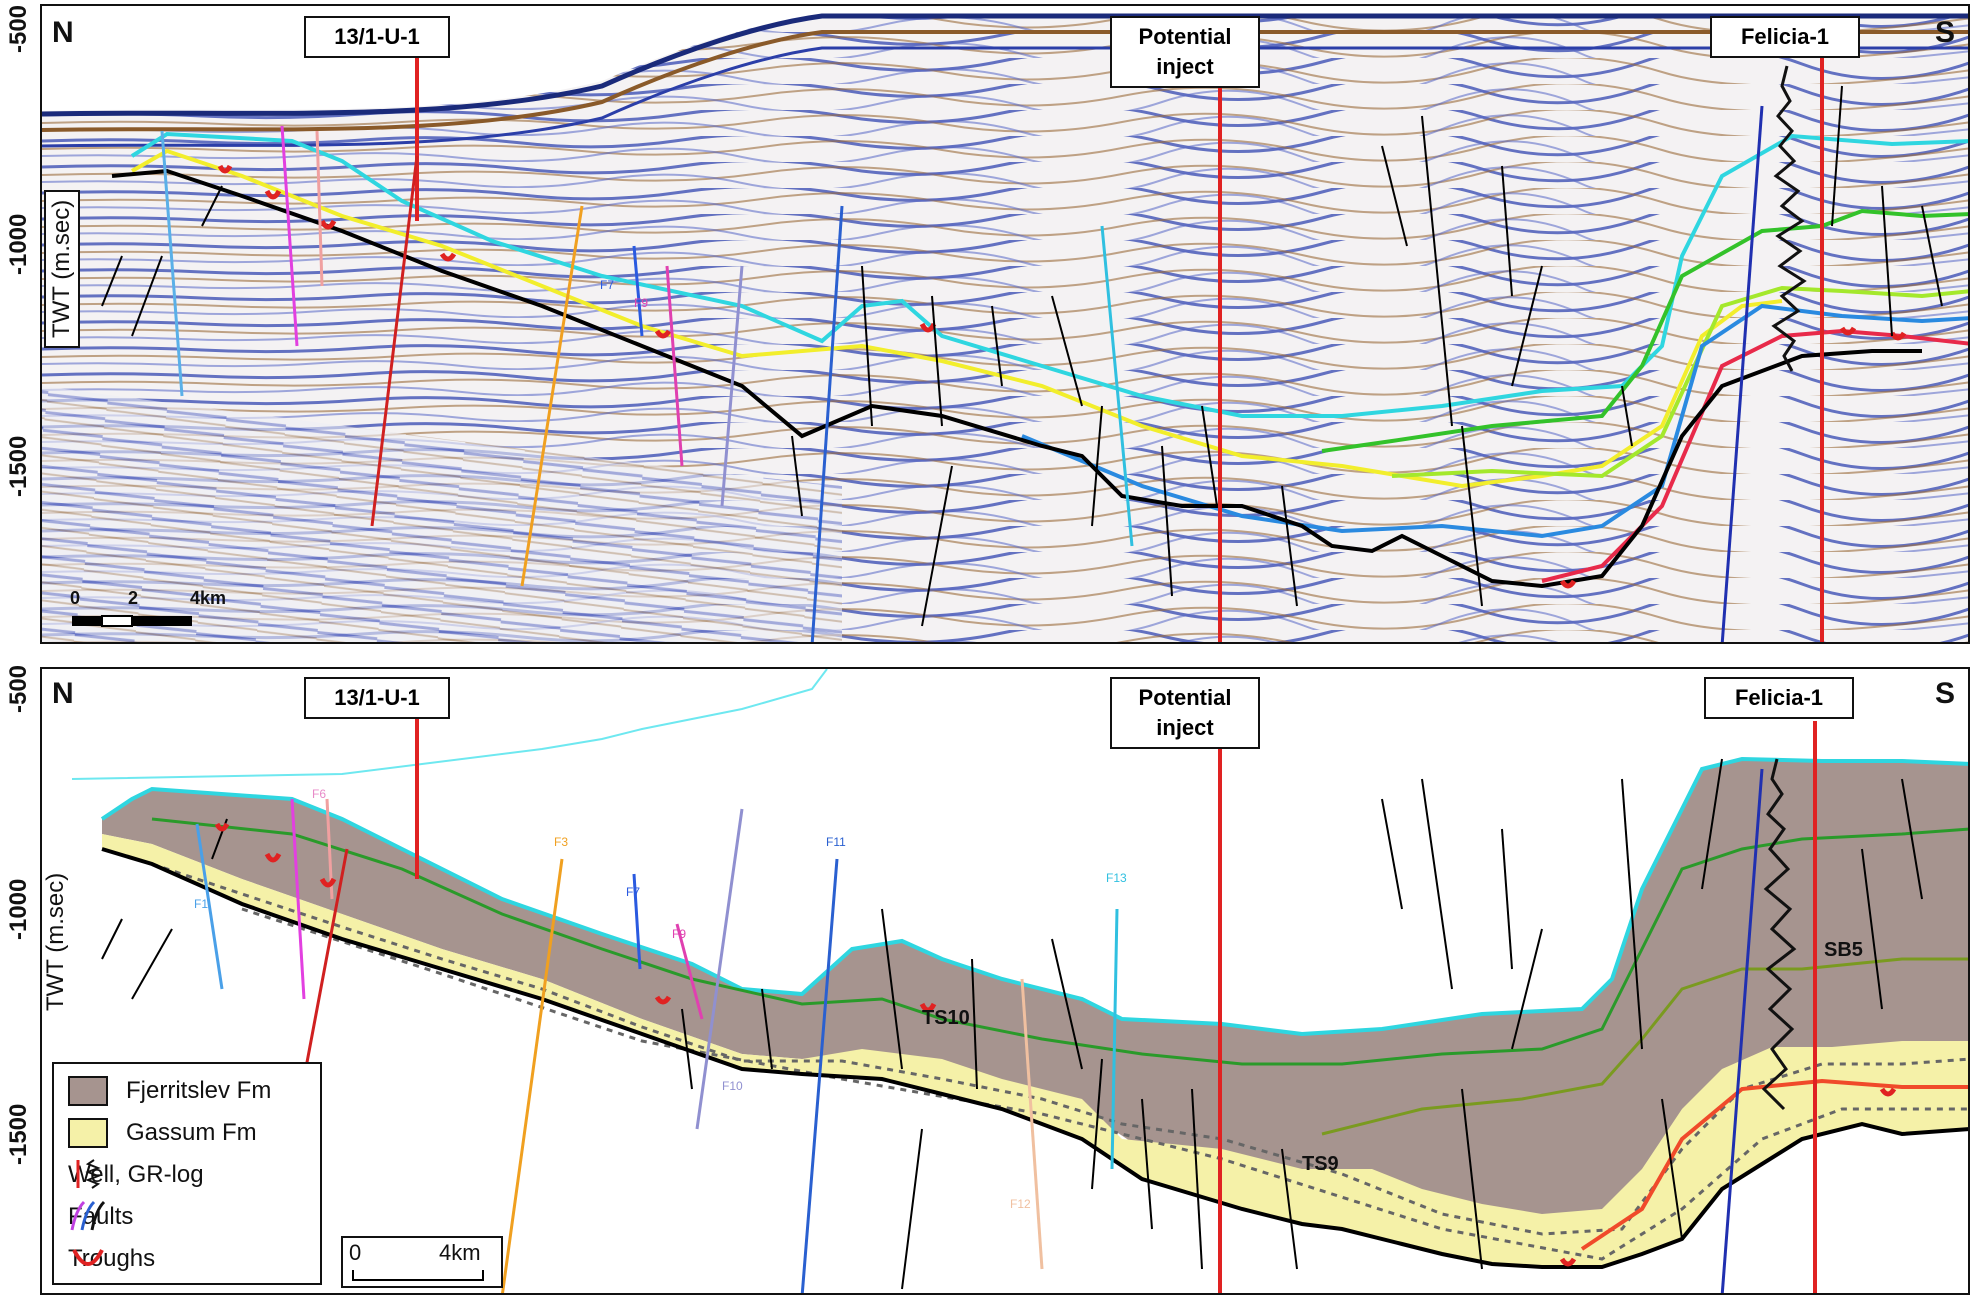  Describe the element at coordinates (75, 598) in the screenshot. I see `scale-top-0: 0` at that location.